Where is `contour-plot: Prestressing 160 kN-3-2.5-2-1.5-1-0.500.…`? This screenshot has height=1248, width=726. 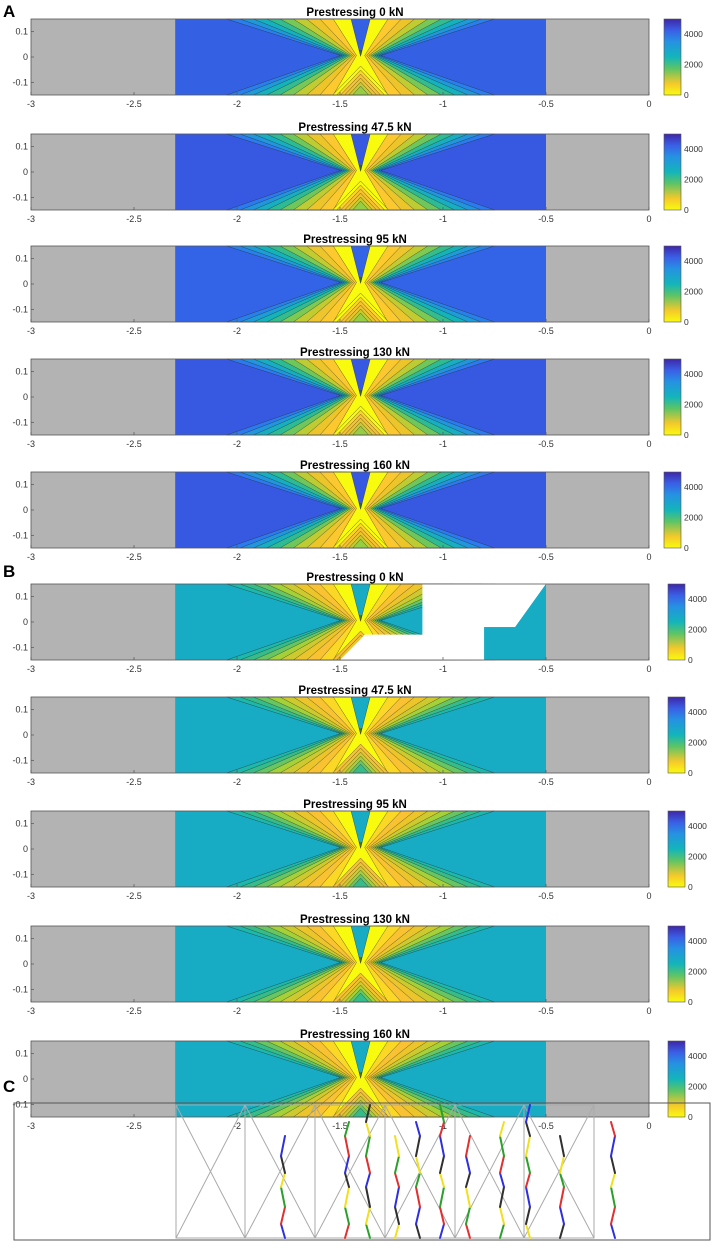
contour-plot: Prestressing 160 kN-3-2.5-2-1.5-1-0.500.… is located at coordinates (359, 1080).